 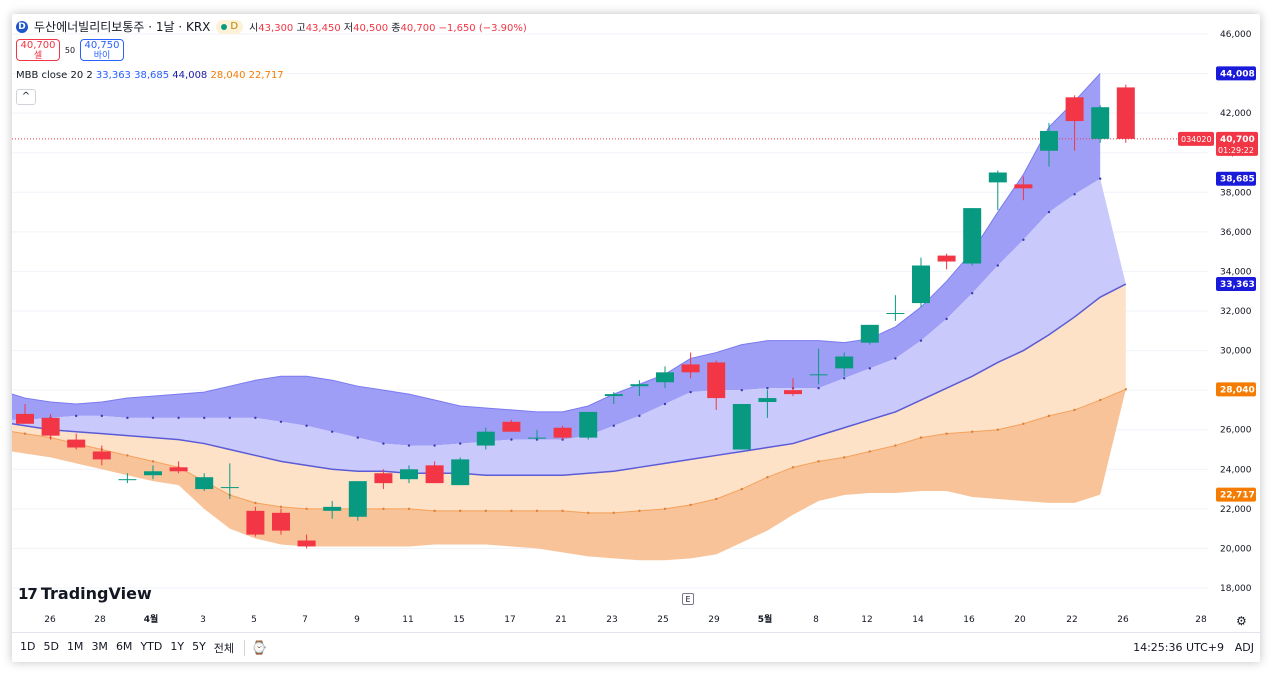 I want to click on low-label: 저, so click(x=348, y=28).